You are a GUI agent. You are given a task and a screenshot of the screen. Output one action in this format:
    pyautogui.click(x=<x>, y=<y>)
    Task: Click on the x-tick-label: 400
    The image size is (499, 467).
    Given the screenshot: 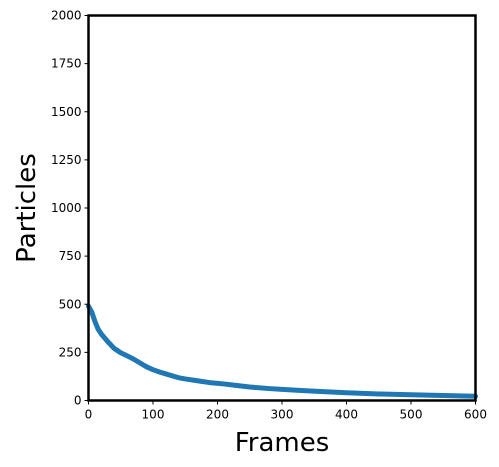 What is the action you would take?
    pyautogui.click(x=346, y=415)
    